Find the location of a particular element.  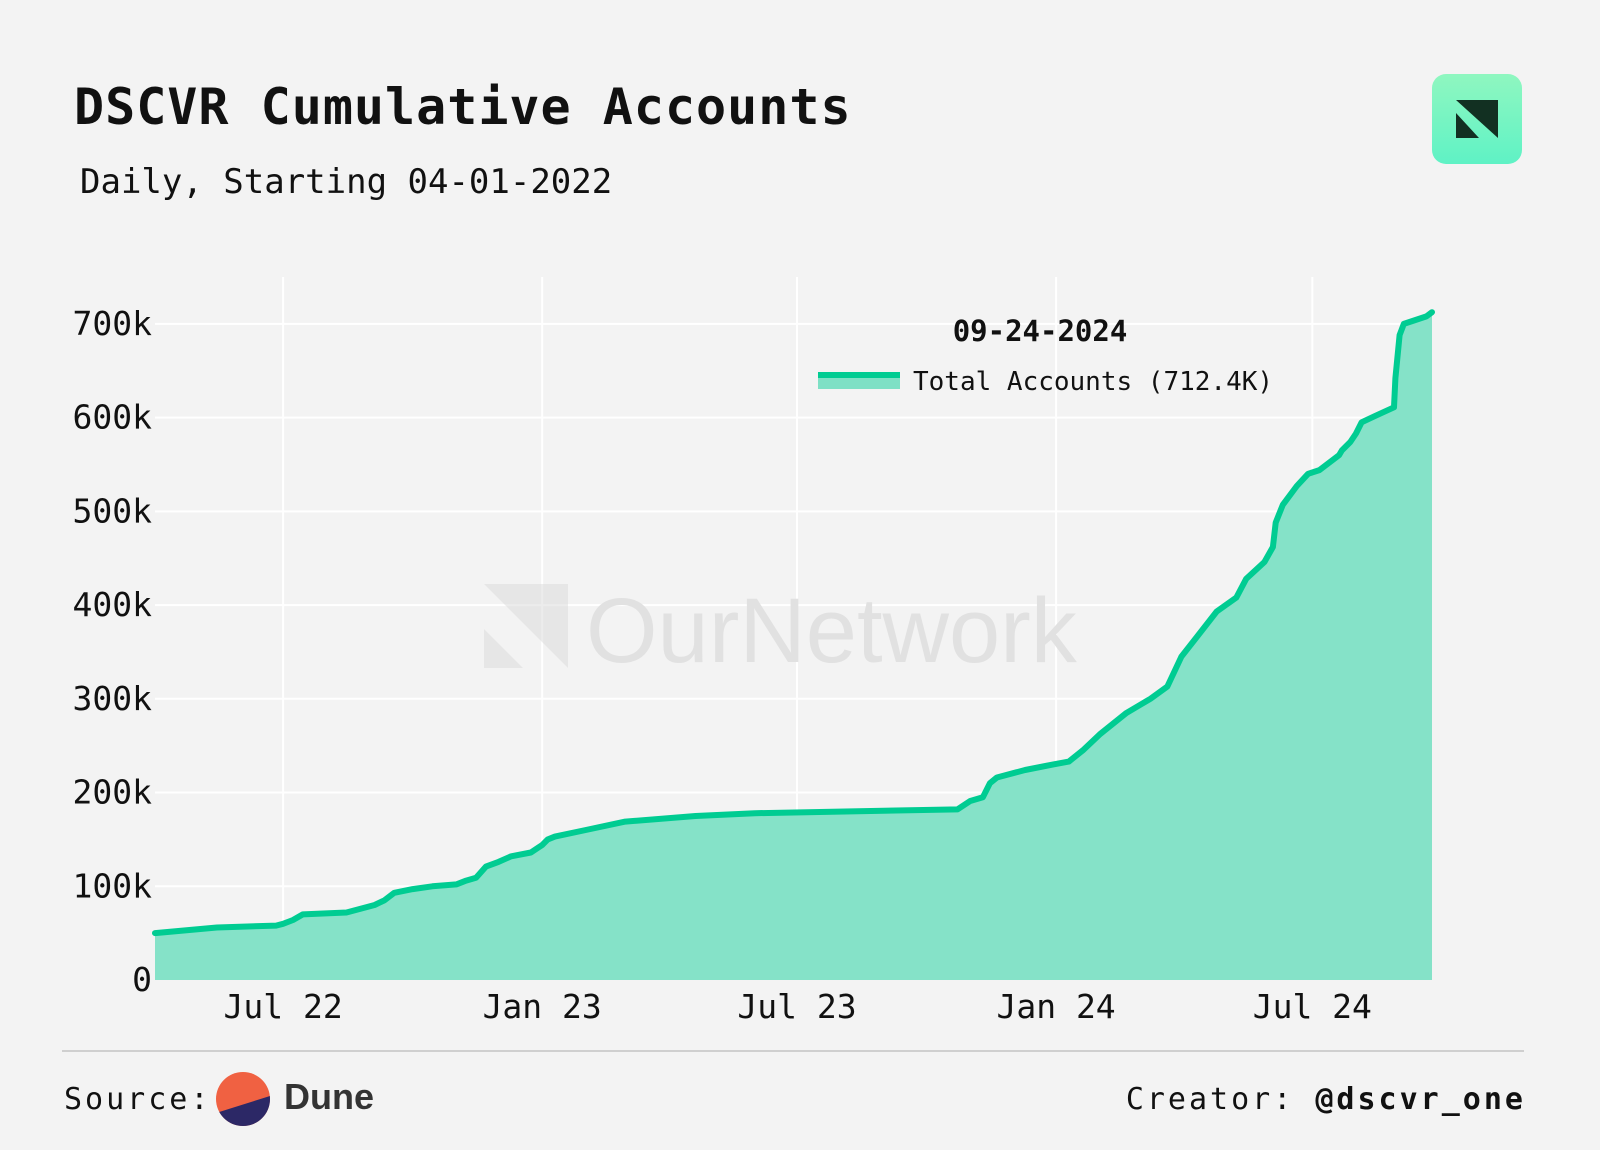

y-tick-label: 500k is located at coordinates (113, 510).